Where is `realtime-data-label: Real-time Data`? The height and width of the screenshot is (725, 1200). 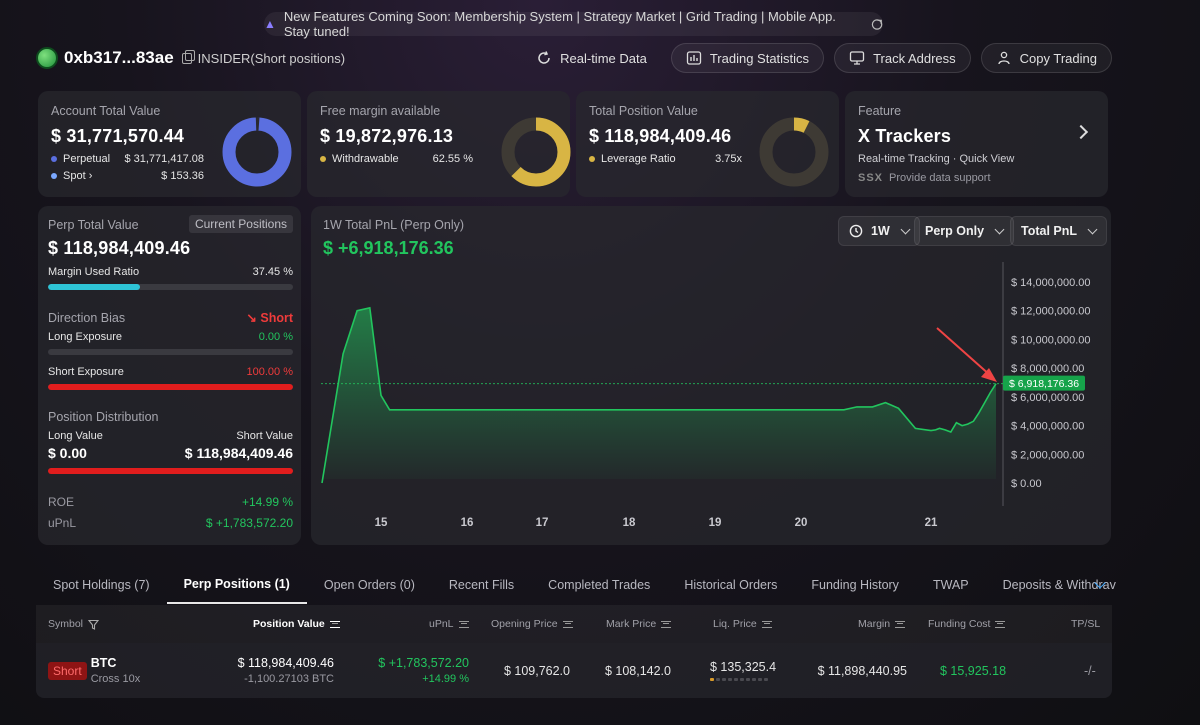
realtime-data-label: Real-time Data is located at coordinates (603, 58).